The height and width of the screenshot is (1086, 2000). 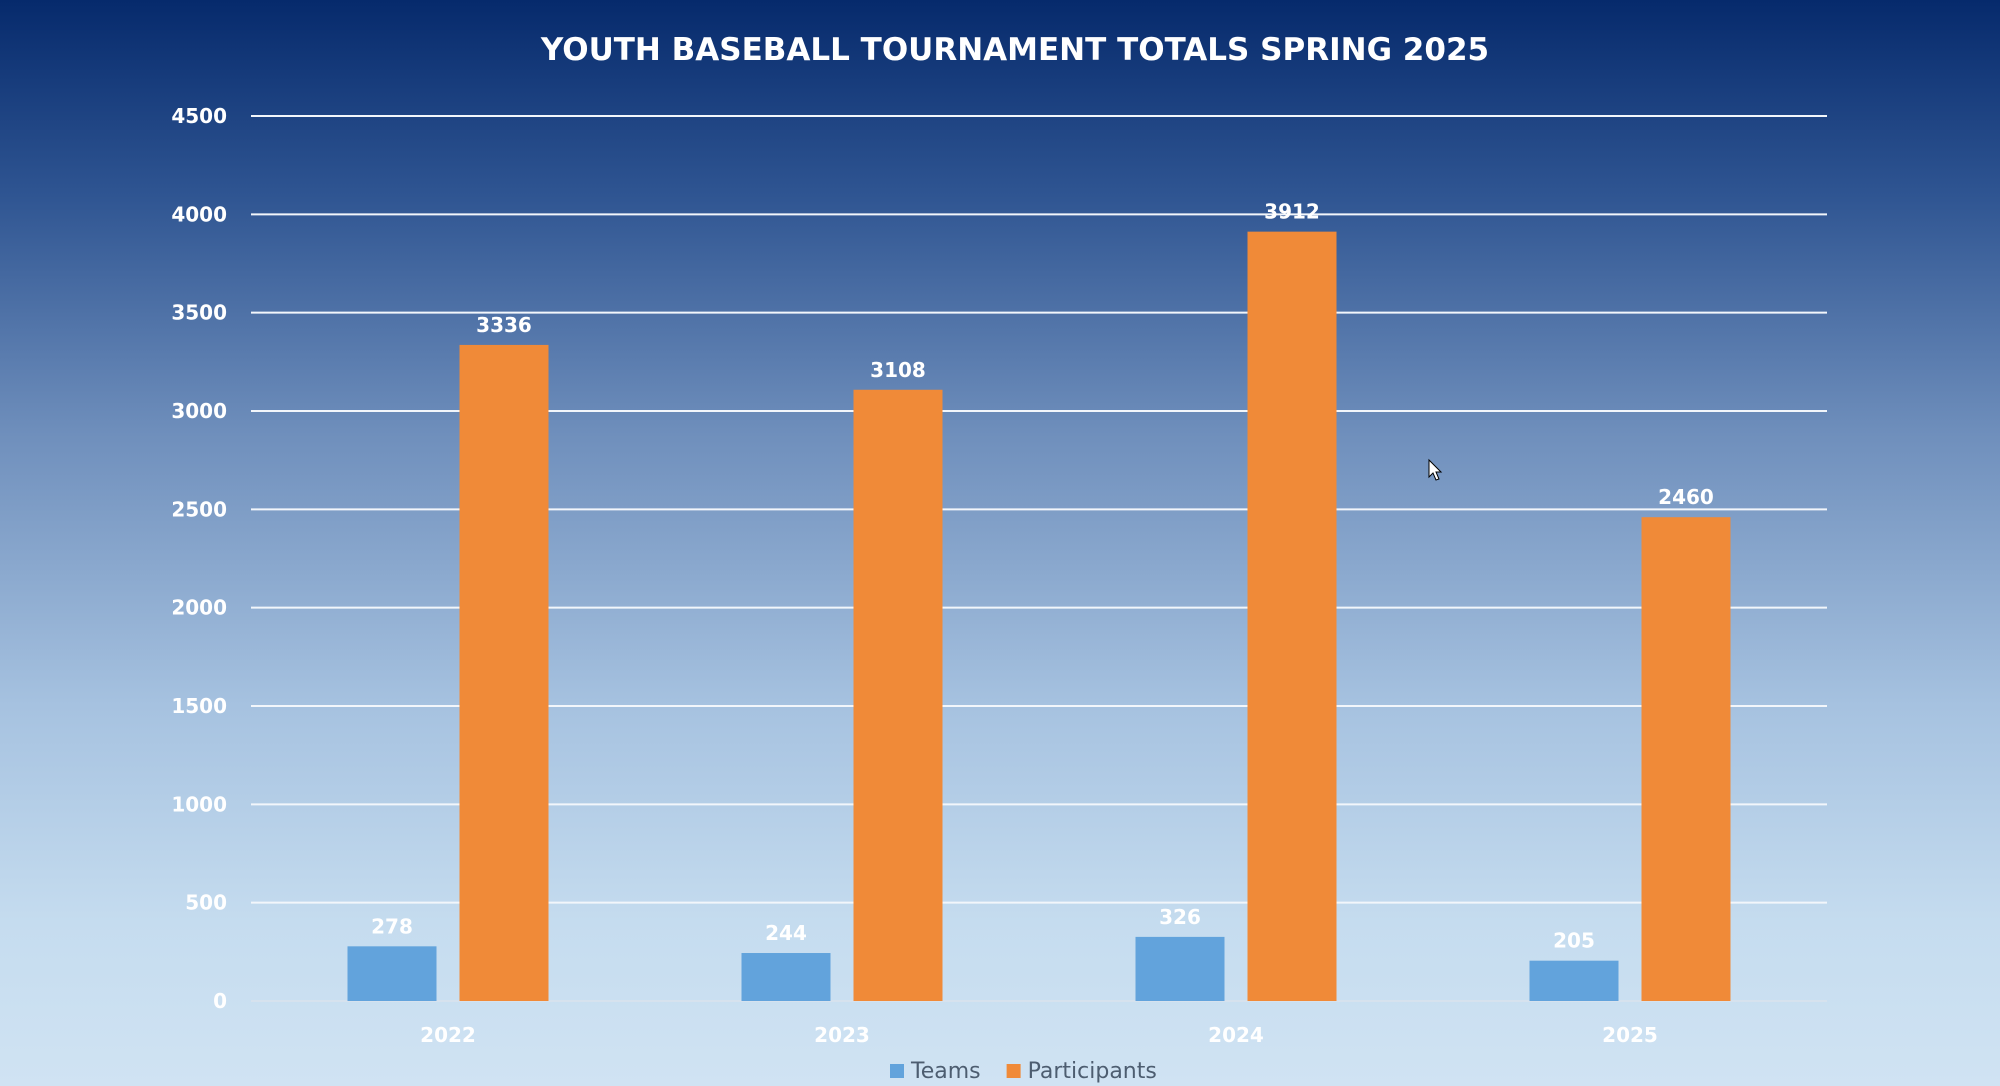 I want to click on data-label: 3108, so click(x=898, y=370).